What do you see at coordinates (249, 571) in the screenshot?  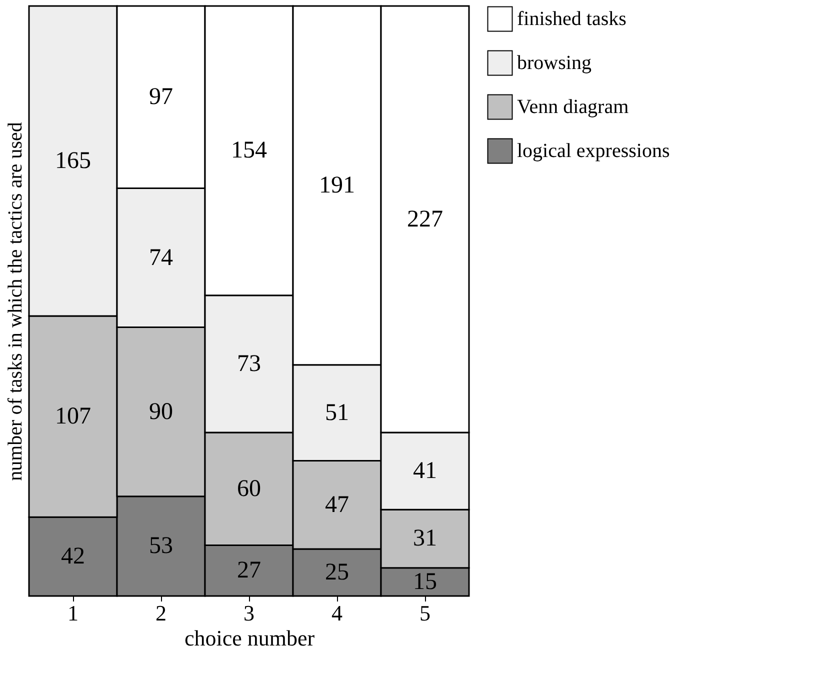 I see `data-label: 27` at bounding box center [249, 571].